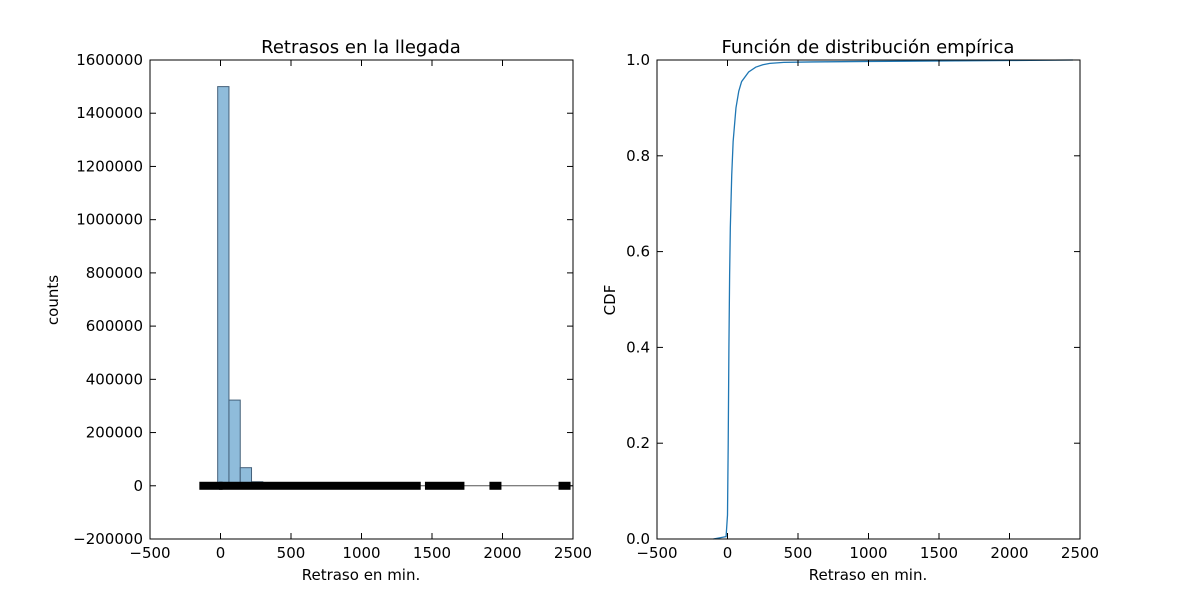  I want to click on histogram0-xtick-label: 1500, so click(432, 553).